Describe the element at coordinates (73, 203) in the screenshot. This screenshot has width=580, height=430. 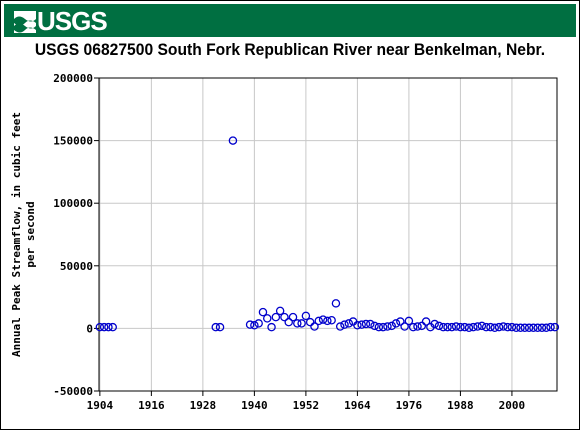
I see `y-tick-label: 100000` at that location.